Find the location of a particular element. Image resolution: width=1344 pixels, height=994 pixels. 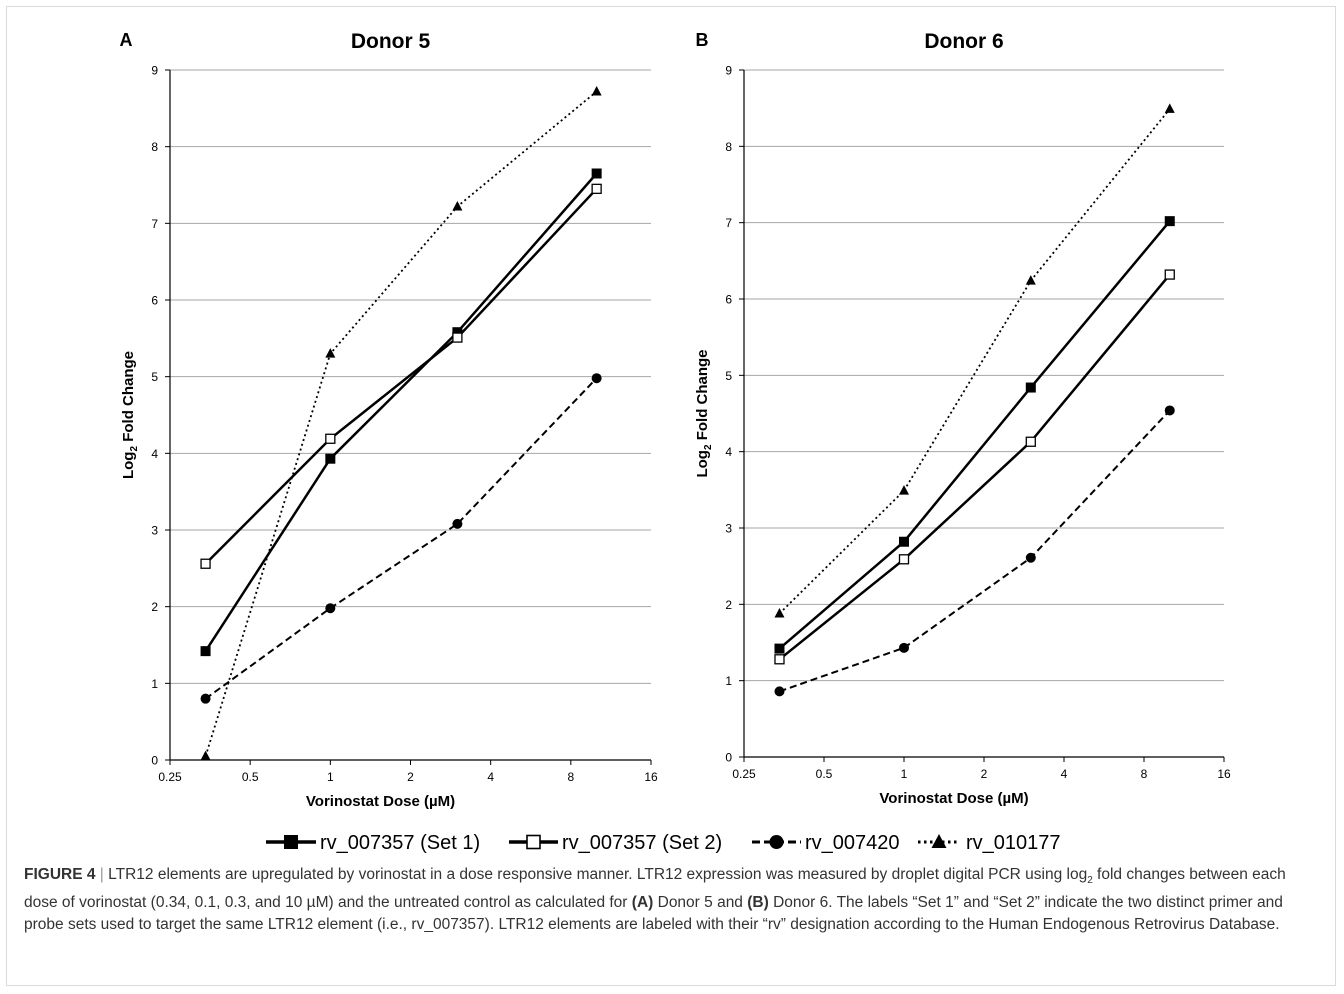

caption-b-ref: (B) is located at coordinates (758, 903).